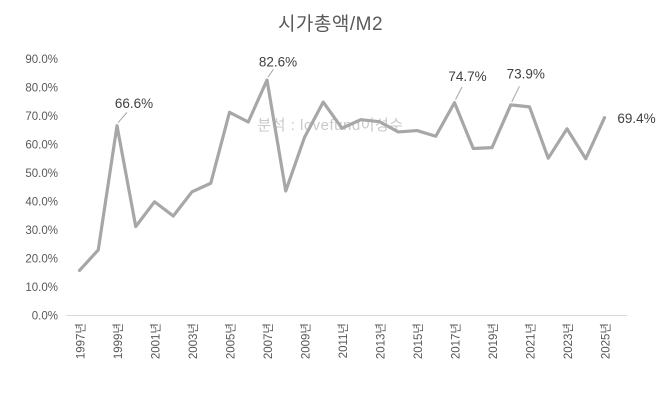  What do you see at coordinates (41, 203) in the screenshot?
I see `y-tick-label: 40.0%` at bounding box center [41, 203].